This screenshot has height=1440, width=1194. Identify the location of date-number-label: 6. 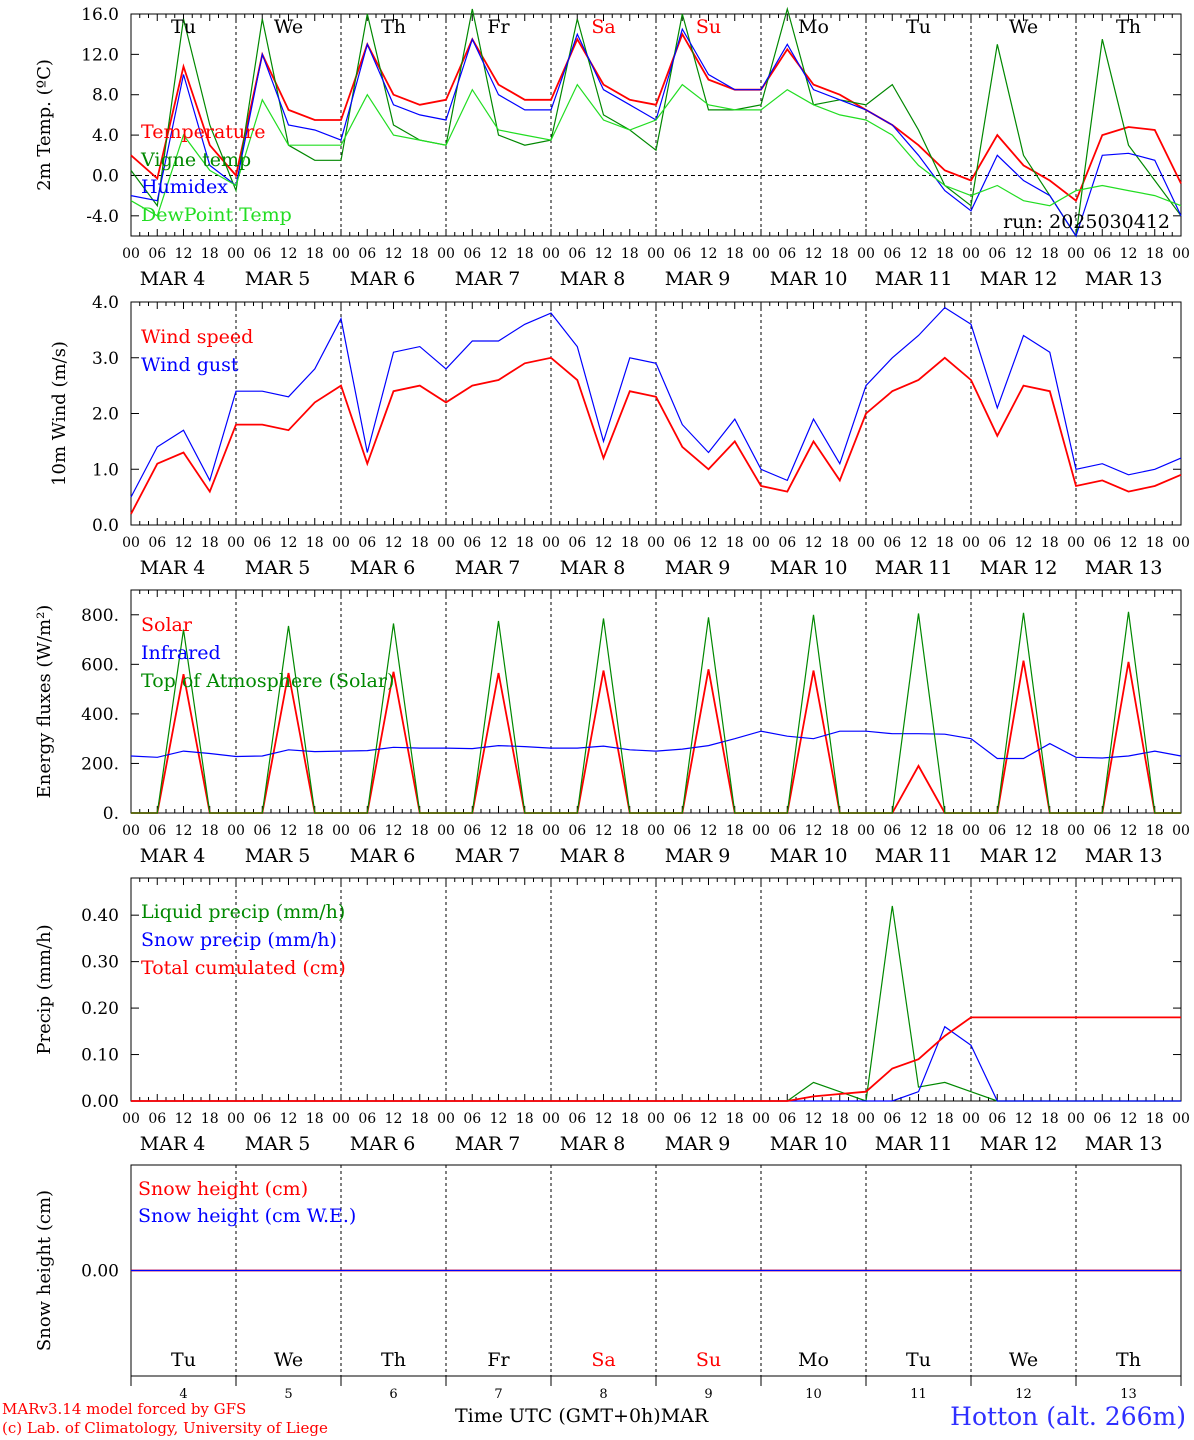
(393, 1394).